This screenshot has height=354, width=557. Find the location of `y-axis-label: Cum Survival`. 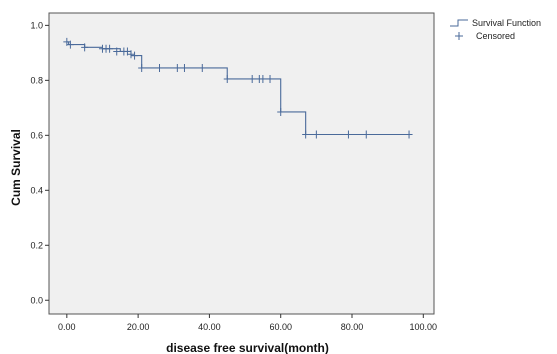

y-axis-label: Cum Survival is located at coordinates (16, 167).